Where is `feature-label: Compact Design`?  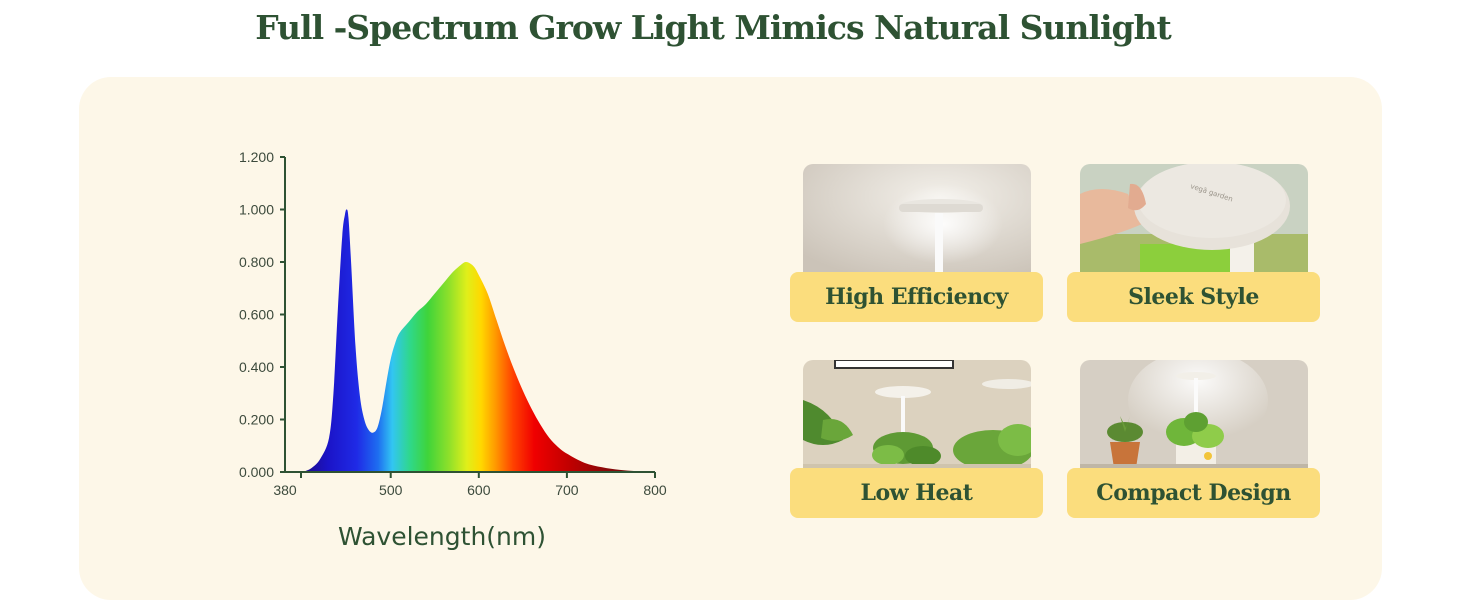
feature-label: Compact Design is located at coordinates (1193, 493).